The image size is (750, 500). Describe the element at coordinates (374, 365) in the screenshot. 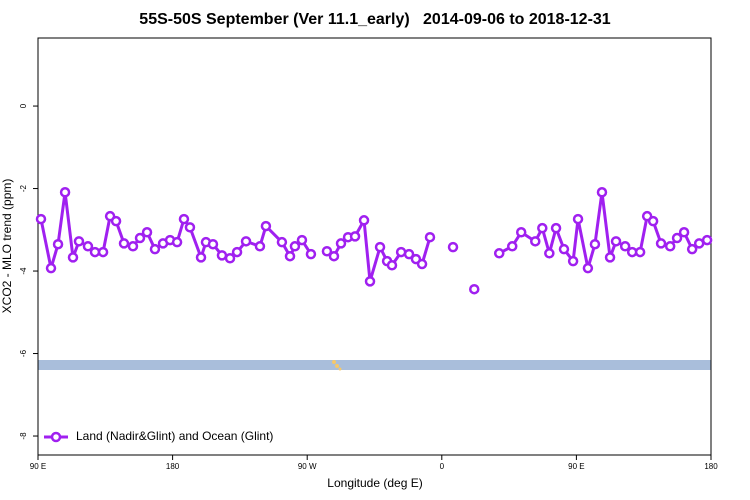

I see `coverage-band` at that location.